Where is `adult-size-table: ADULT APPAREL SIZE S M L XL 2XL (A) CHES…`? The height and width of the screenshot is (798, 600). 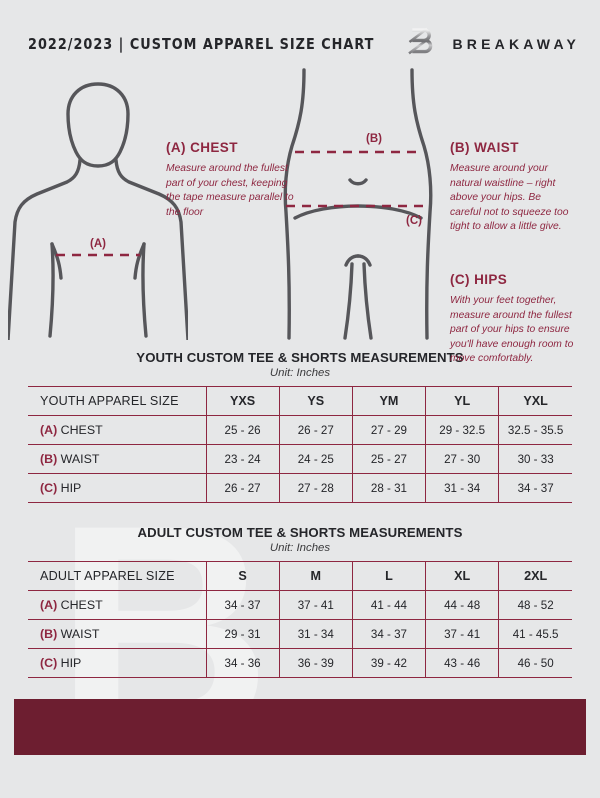 adult-size-table: ADULT APPAREL SIZE S M L XL 2XL (A) CHES… is located at coordinates (300, 619).